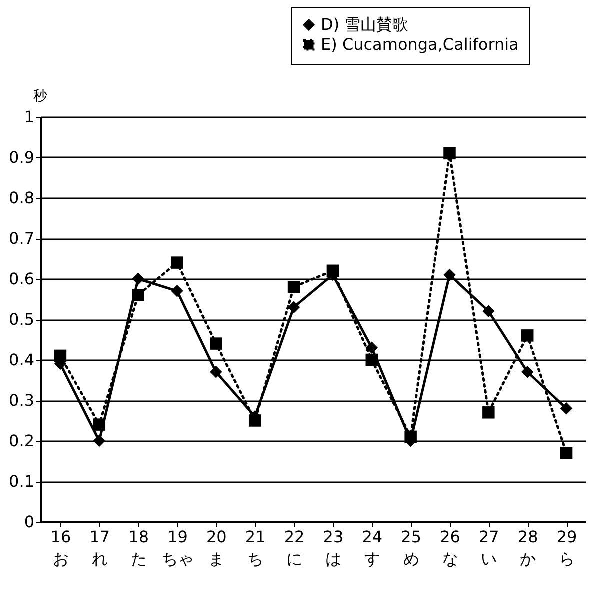 The height and width of the screenshot is (596, 613). Describe the element at coordinates (567, 548) in the screenshot. I see `x-tick-label: 29 ら` at that location.